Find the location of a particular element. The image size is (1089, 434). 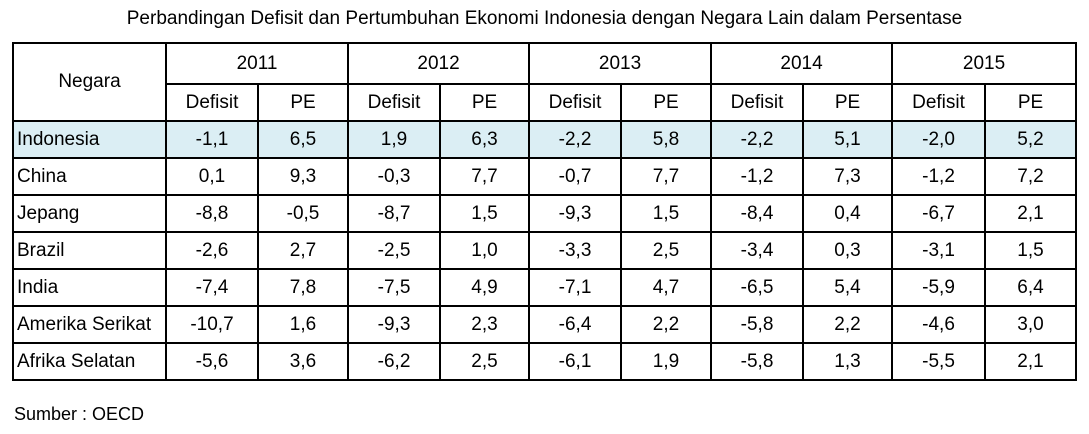

value-cell: 3,0 is located at coordinates (1031, 324).